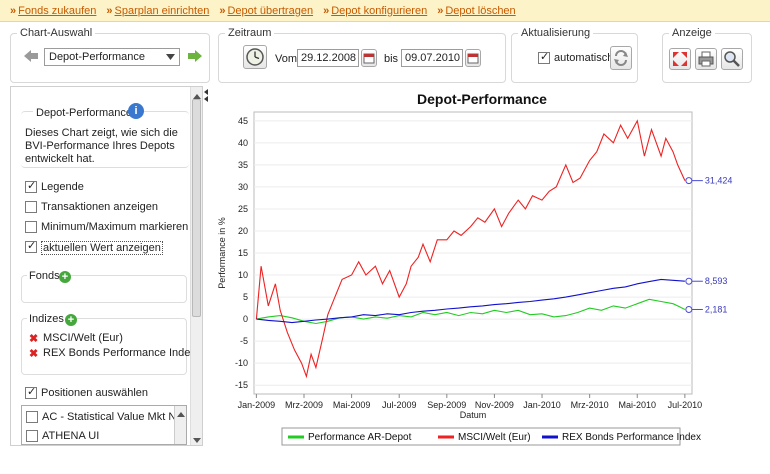 This screenshot has height=474, width=770. What do you see at coordinates (286, 59) in the screenshot?
I see `period-from-label: Vom` at bounding box center [286, 59].